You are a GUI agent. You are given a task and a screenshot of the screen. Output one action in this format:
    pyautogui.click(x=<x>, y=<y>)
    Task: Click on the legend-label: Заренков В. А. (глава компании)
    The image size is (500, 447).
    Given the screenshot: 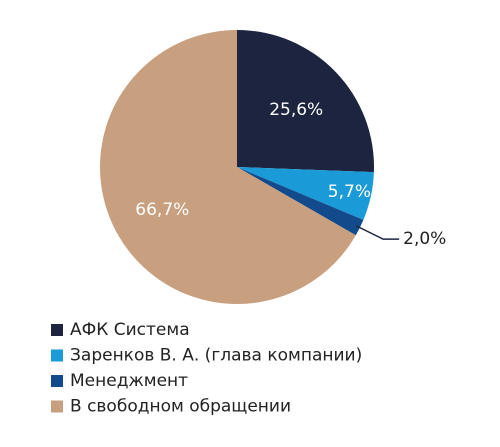 What is the action you would take?
    pyautogui.click(x=216, y=356)
    